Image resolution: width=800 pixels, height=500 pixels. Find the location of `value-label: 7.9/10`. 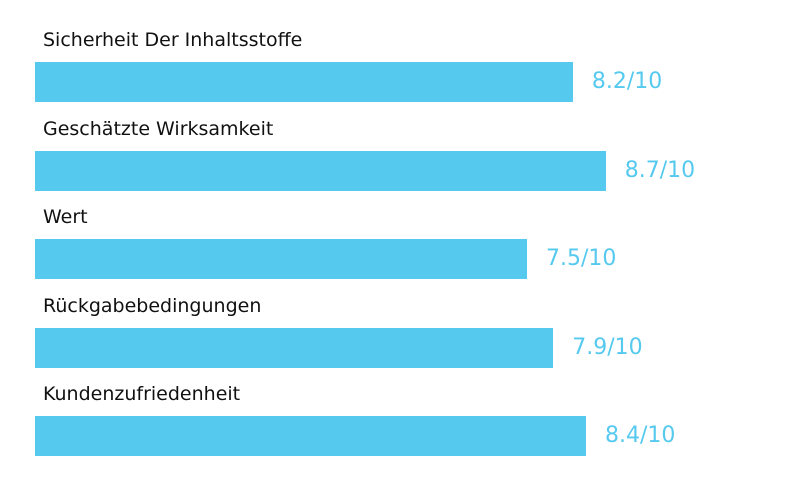

value-label: 7.9/10 is located at coordinates (607, 347).